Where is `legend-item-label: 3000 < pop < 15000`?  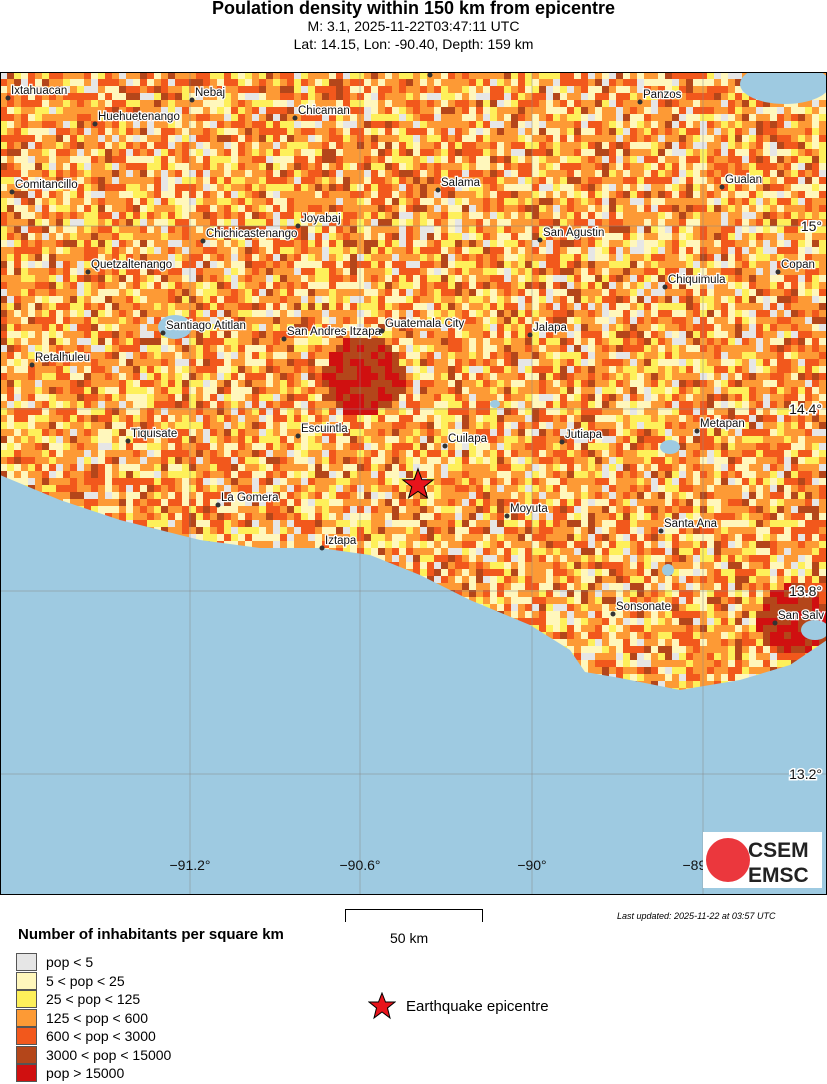 legend-item-label: 3000 < pop < 15000 is located at coordinates (109, 1054).